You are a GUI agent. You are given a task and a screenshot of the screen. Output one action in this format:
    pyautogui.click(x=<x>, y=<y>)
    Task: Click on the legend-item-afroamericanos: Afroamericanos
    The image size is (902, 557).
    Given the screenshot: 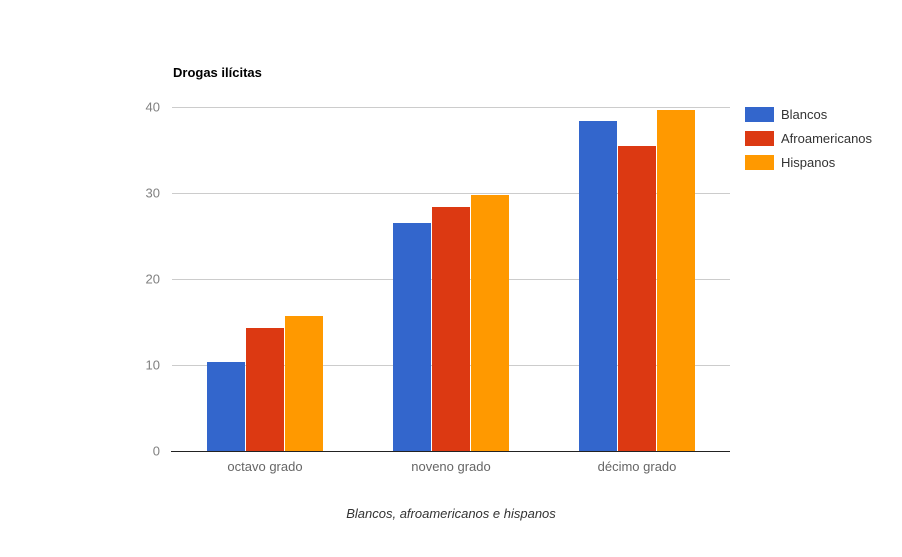 What is the action you would take?
    pyautogui.click(x=808, y=138)
    